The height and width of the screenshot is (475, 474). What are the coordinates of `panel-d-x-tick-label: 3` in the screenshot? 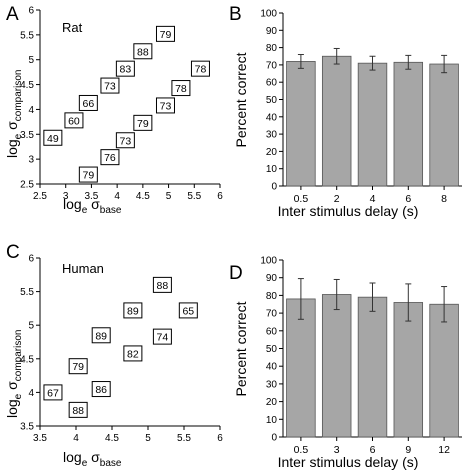 It's located at (337, 450).